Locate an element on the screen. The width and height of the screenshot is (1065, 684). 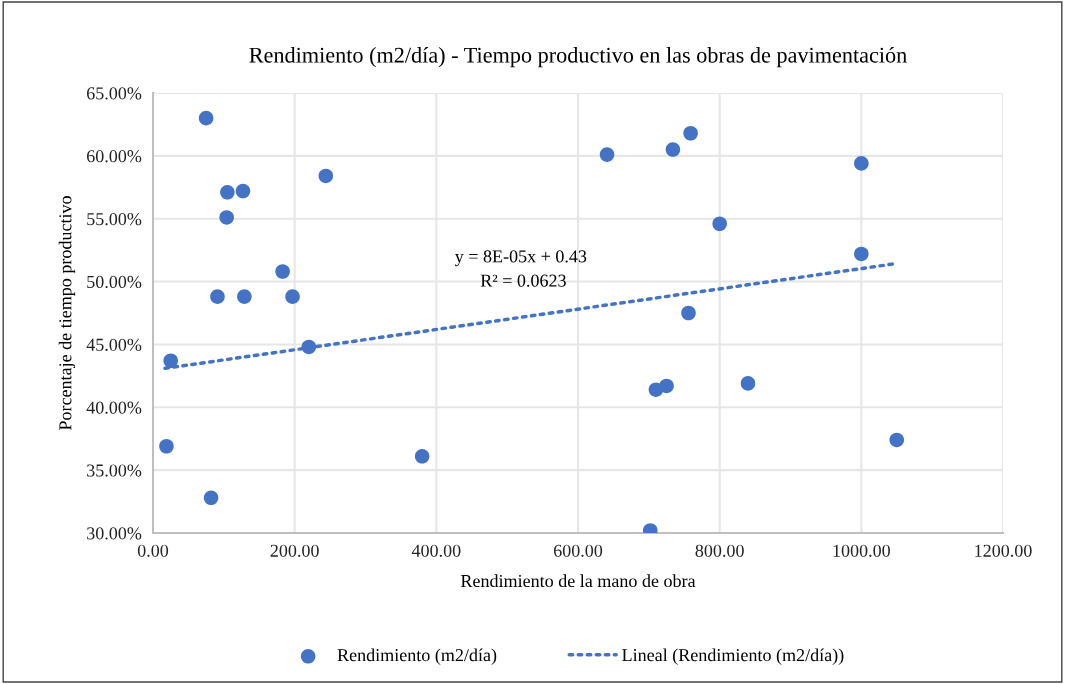
y-tick-label: 45.00% is located at coordinates (114, 344).